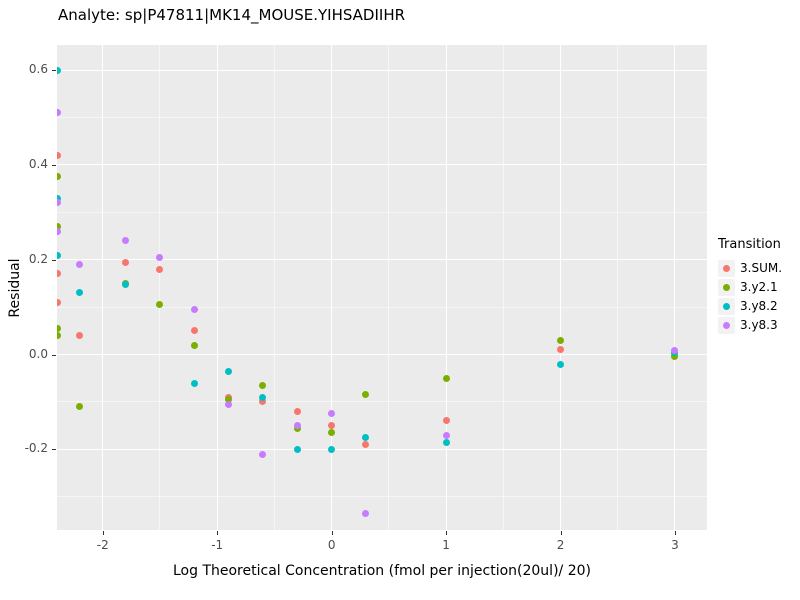 This screenshot has height=600, width=800. I want to click on legend-item-label: 3.SUM., so click(761, 268).